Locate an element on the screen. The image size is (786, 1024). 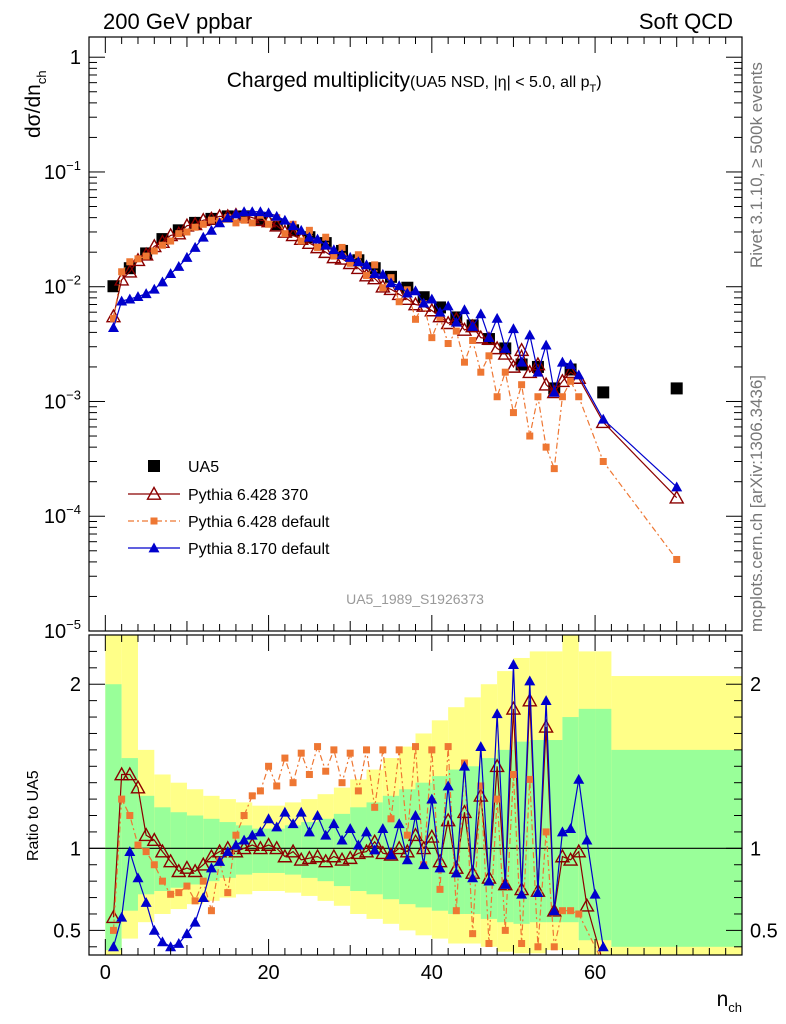
x-axis-label: nch is located at coordinates (729, 1001).